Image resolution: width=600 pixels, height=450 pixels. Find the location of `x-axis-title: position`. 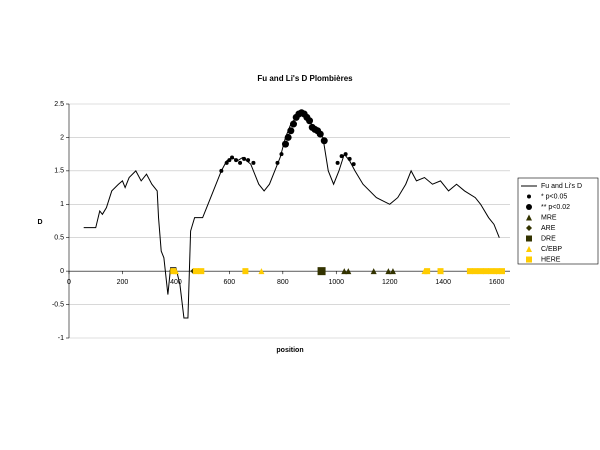

x-axis-title: position is located at coordinates (289, 350).